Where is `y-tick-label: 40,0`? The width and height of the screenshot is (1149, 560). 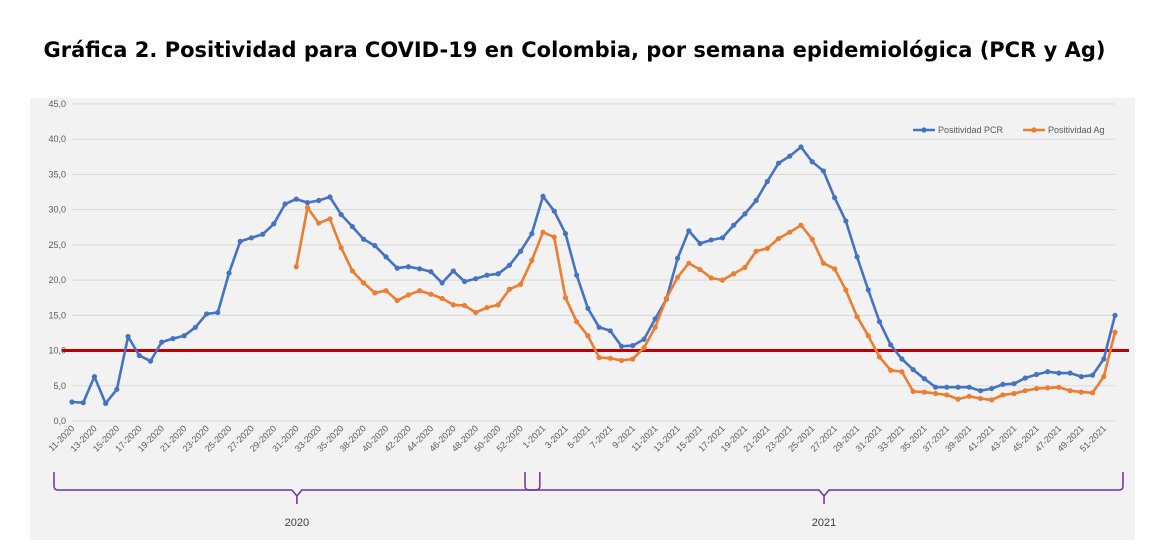 y-tick-label: 40,0 is located at coordinates (57, 139).